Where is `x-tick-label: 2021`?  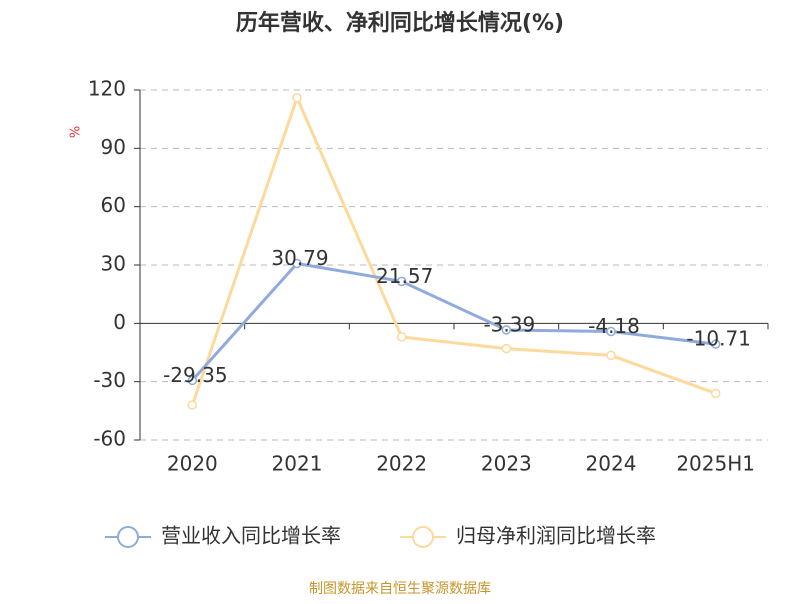
x-tick-label: 2021 is located at coordinates (297, 464).